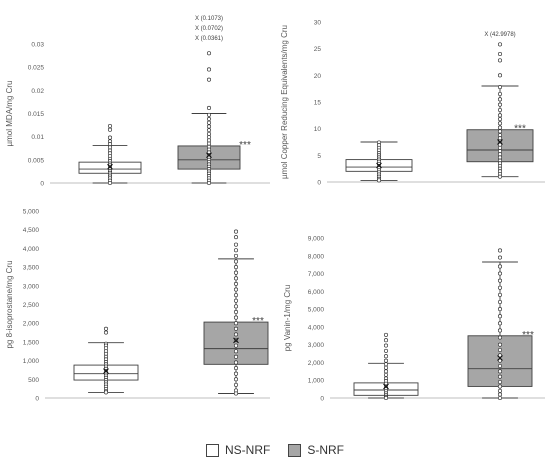 This screenshot has width=550, height=463. What do you see at coordinates (37, 91) in the screenshot?
I see `y-tick-label: 0.02` at bounding box center [37, 91].